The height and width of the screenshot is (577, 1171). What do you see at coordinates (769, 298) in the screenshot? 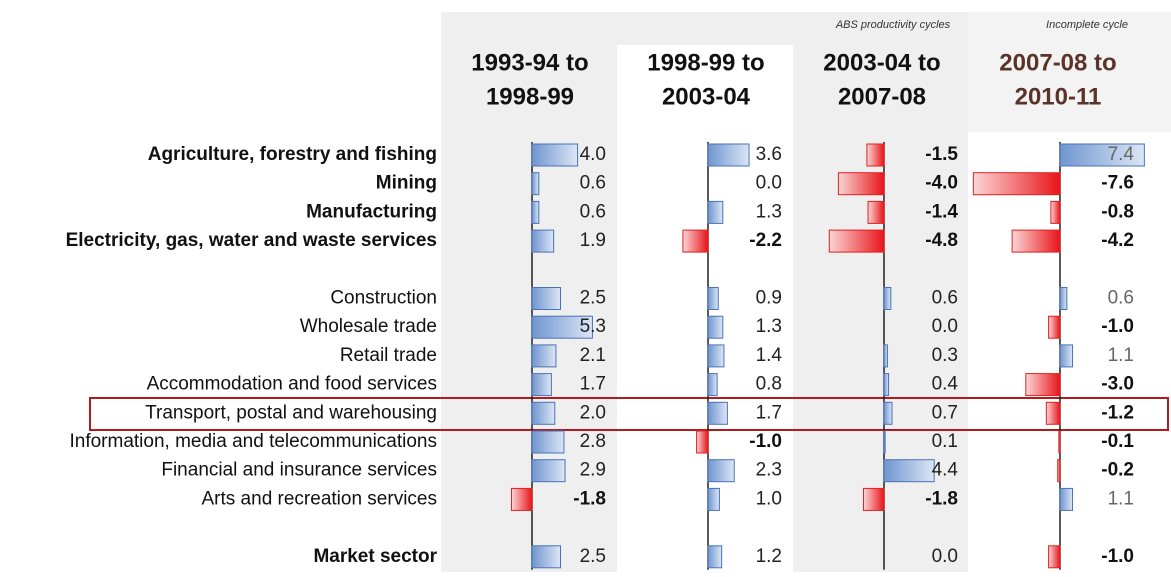
I see `value-label: 0.9` at bounding box center [769, 298].